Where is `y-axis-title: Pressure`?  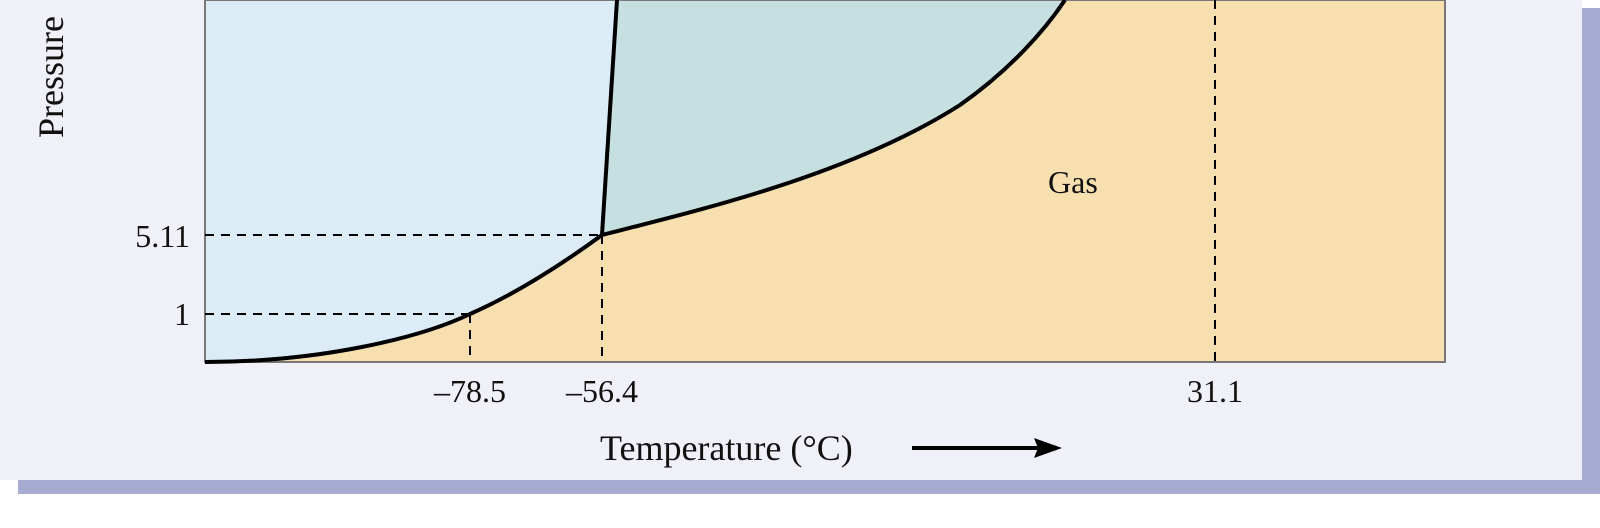
y-axis-title: Pressure is located at coordinates (51, 77).